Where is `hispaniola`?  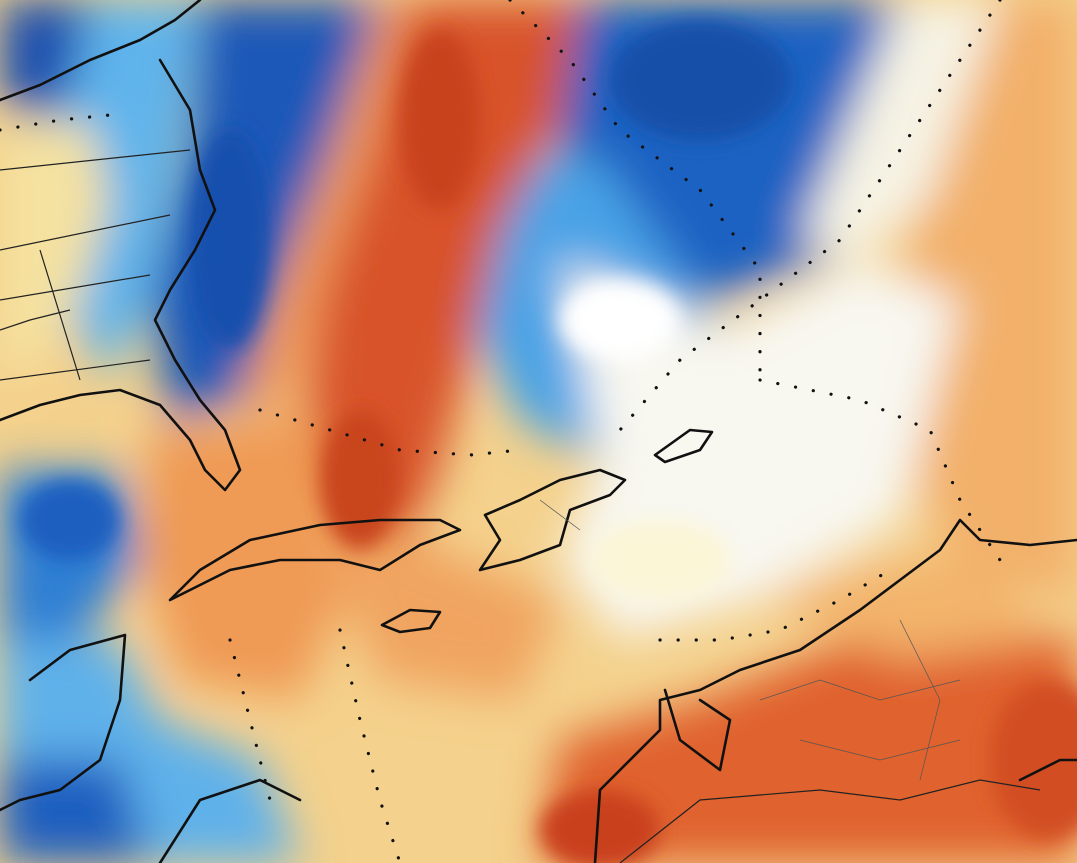 hispaniola is located at coordinates (552, 520).